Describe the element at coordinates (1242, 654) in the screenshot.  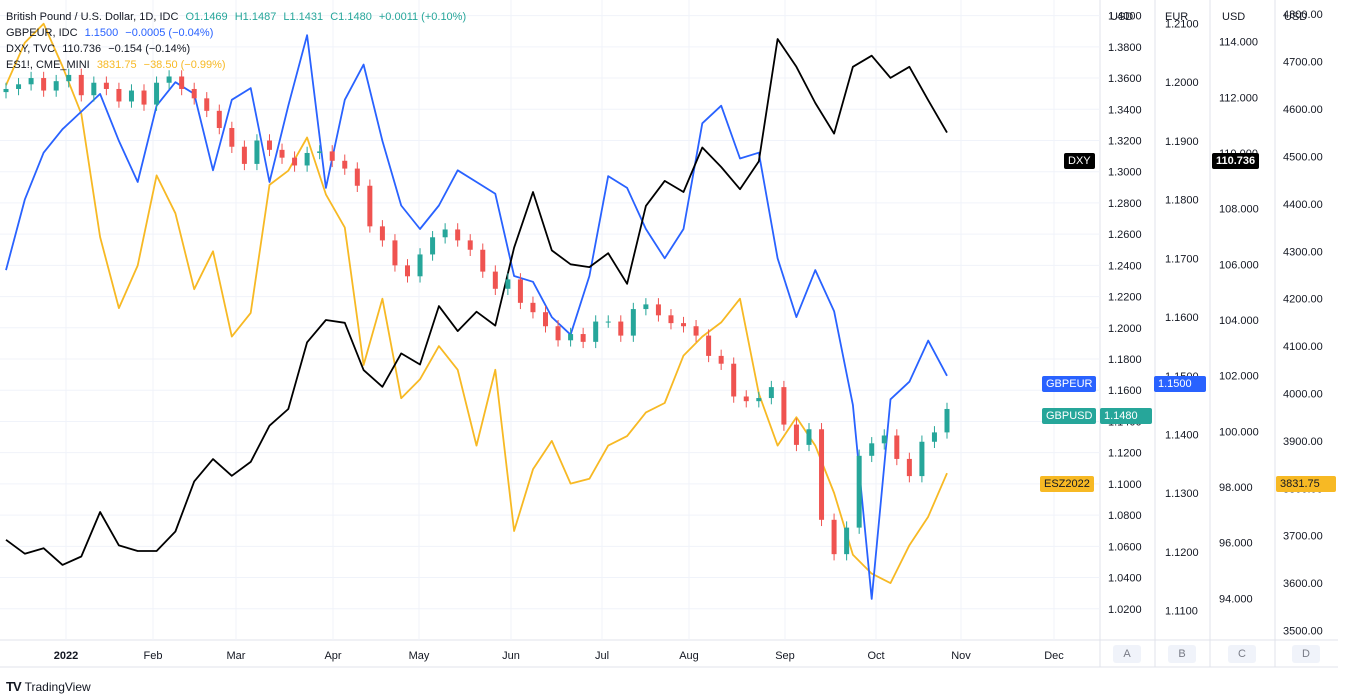
I see `axis-c-button: C` at that location.